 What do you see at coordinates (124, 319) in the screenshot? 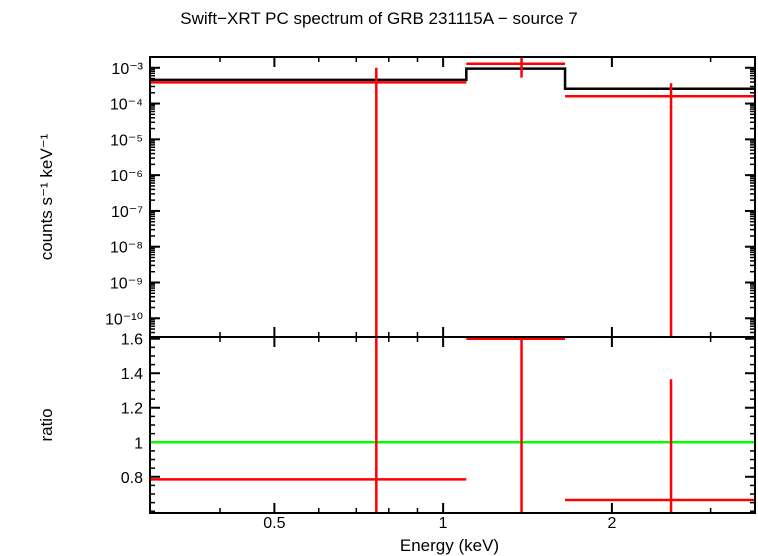
I see `spectrum-y-tick-label: 10⁻¹⁰` at bounding box center [124, 319].